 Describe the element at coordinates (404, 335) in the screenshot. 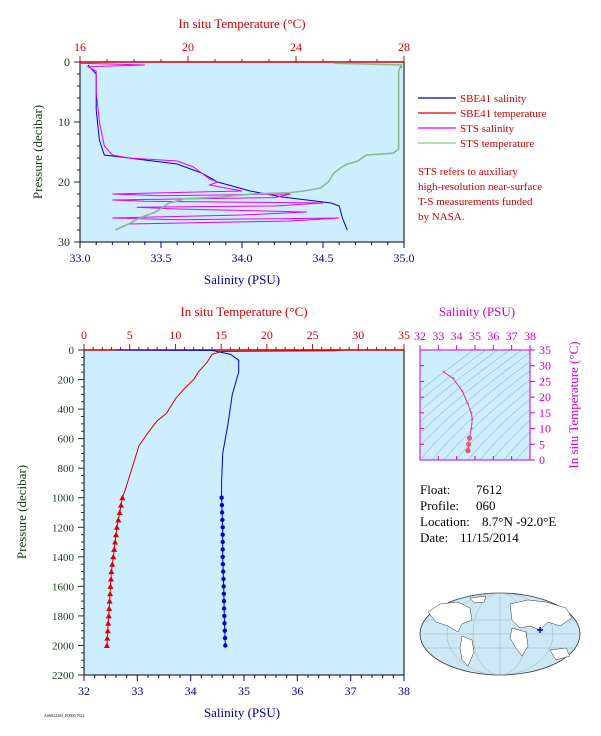

I see `bottom-temp-tick-label: 35` at that location.